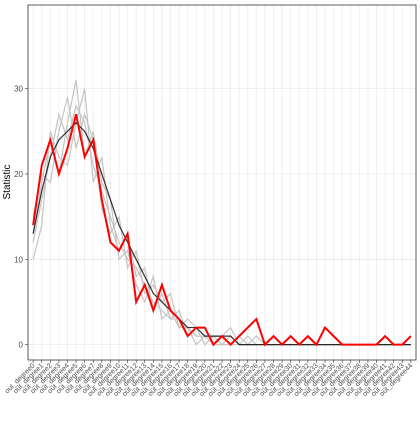  What do you see at coordinates (18, 259) in the screenshot?
I see `y-tick-label: 10` at bounding box center [18, 259].